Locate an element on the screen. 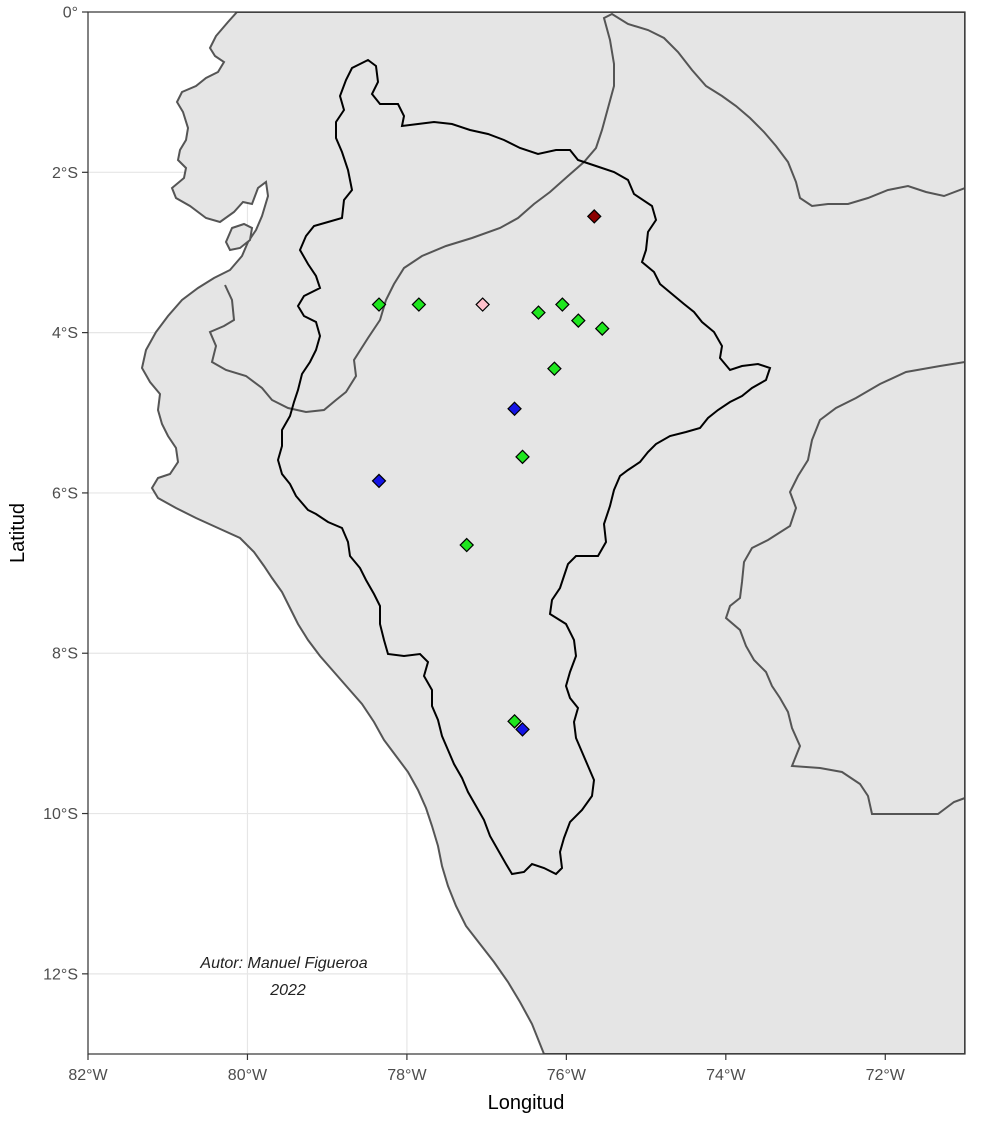 The height and width of the screenshot is (1125, 985). x-tick-label: 78°W is located at coordinates (407, 1075).